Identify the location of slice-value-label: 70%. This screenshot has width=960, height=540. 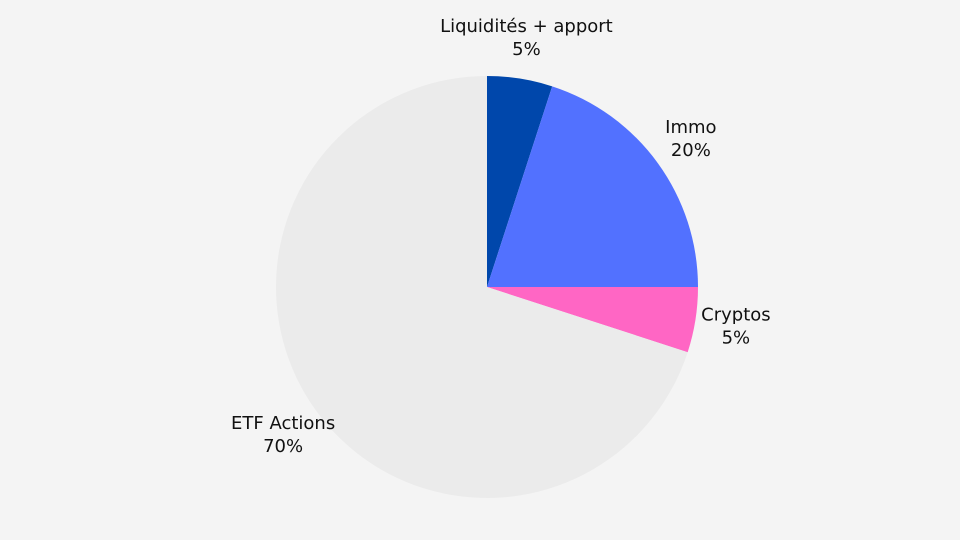
(283, 446).